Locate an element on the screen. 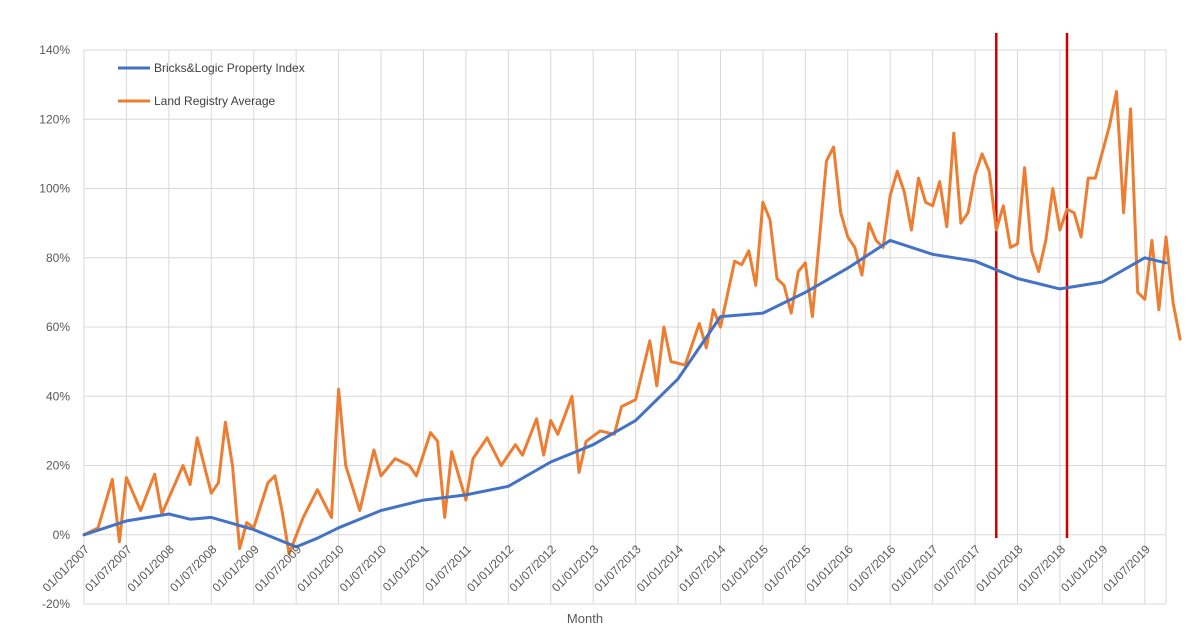 The height and width of the screenshot is (629, 1196). y-tick-labels: 140% 120% 100% 80% 60% 40% 20% 0% -20% is located at coordinates (54, 327).